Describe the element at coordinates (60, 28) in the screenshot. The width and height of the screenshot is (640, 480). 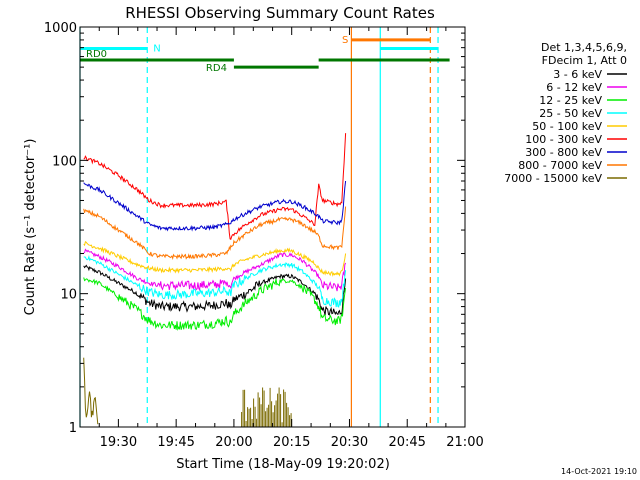
I see `y-tick-label-3: 1000` at that location.